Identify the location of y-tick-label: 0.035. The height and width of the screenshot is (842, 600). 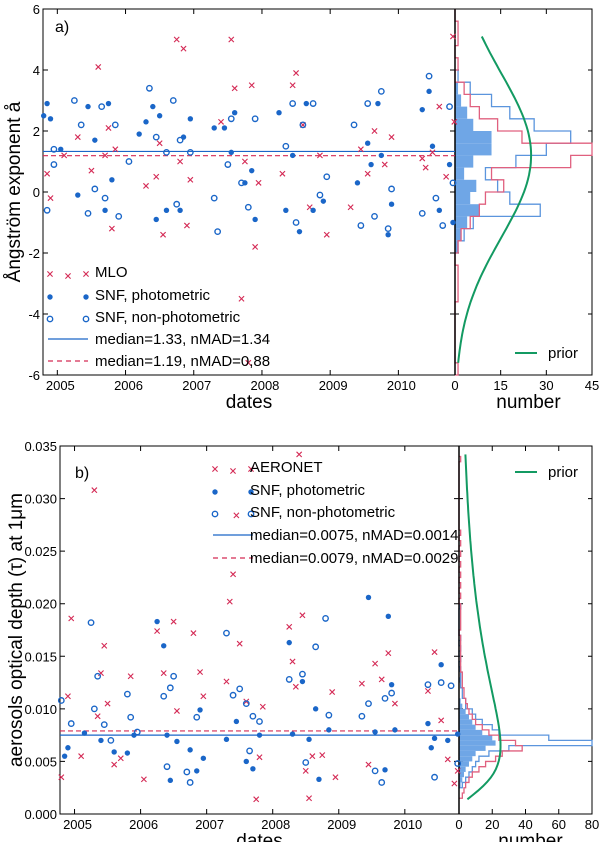
(40, 446).